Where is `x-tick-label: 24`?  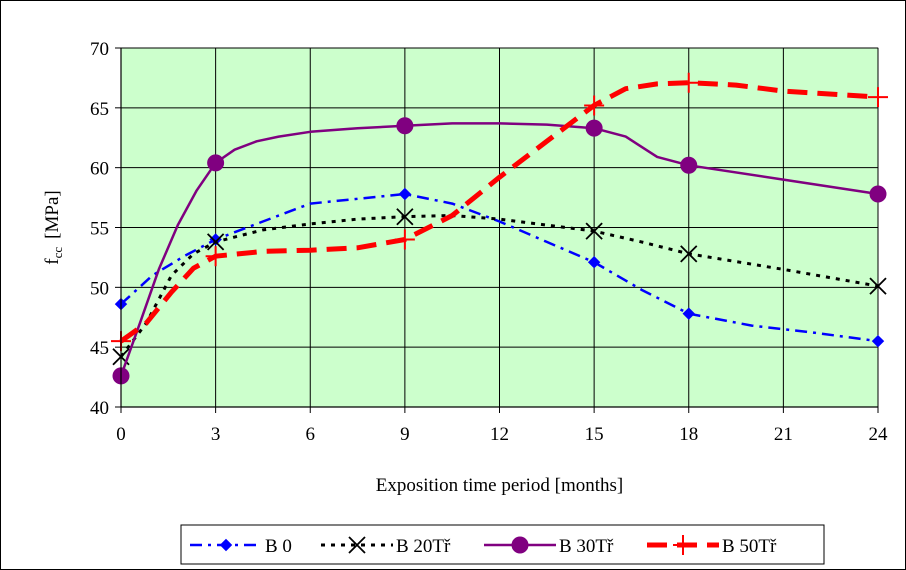 x-tick-label: 24 is located at coordinates (879, 434).